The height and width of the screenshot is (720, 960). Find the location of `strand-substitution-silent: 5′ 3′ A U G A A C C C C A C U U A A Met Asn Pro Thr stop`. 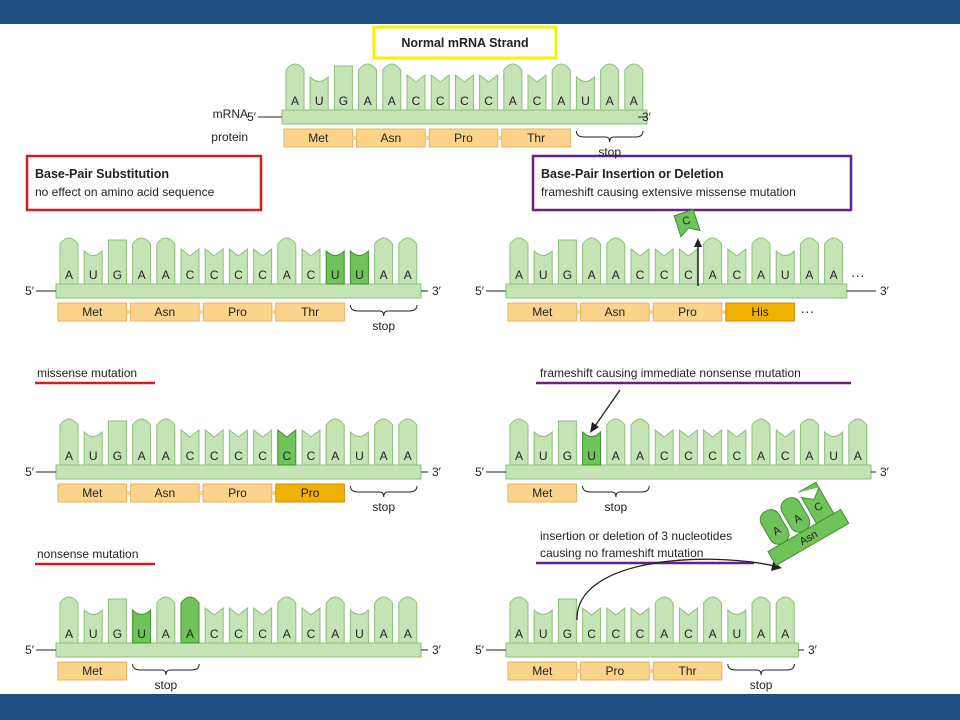

strand-substitution-silent: 5′ 3′ A U G A A C C C C A C U U A A Met Asn Pro Thr stop is located at coordinates (233, 285).